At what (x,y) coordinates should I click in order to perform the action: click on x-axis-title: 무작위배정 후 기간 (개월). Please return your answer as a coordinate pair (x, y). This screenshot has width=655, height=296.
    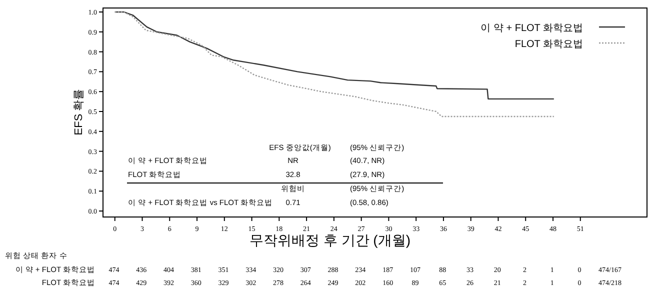
    Looking at the image, I should click on (330, 240).